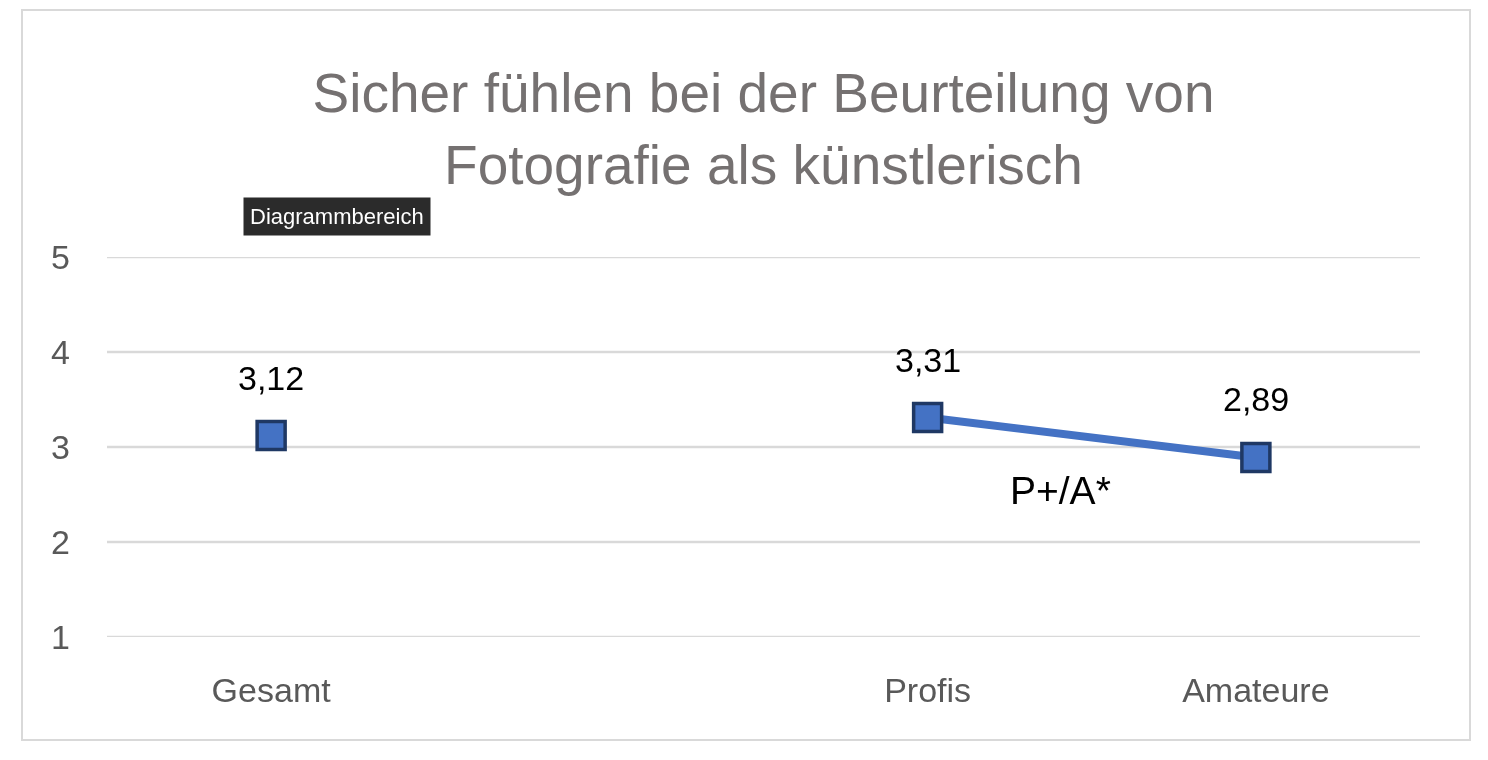  I want to click on y-tick-label: 4, so click(60, 351).